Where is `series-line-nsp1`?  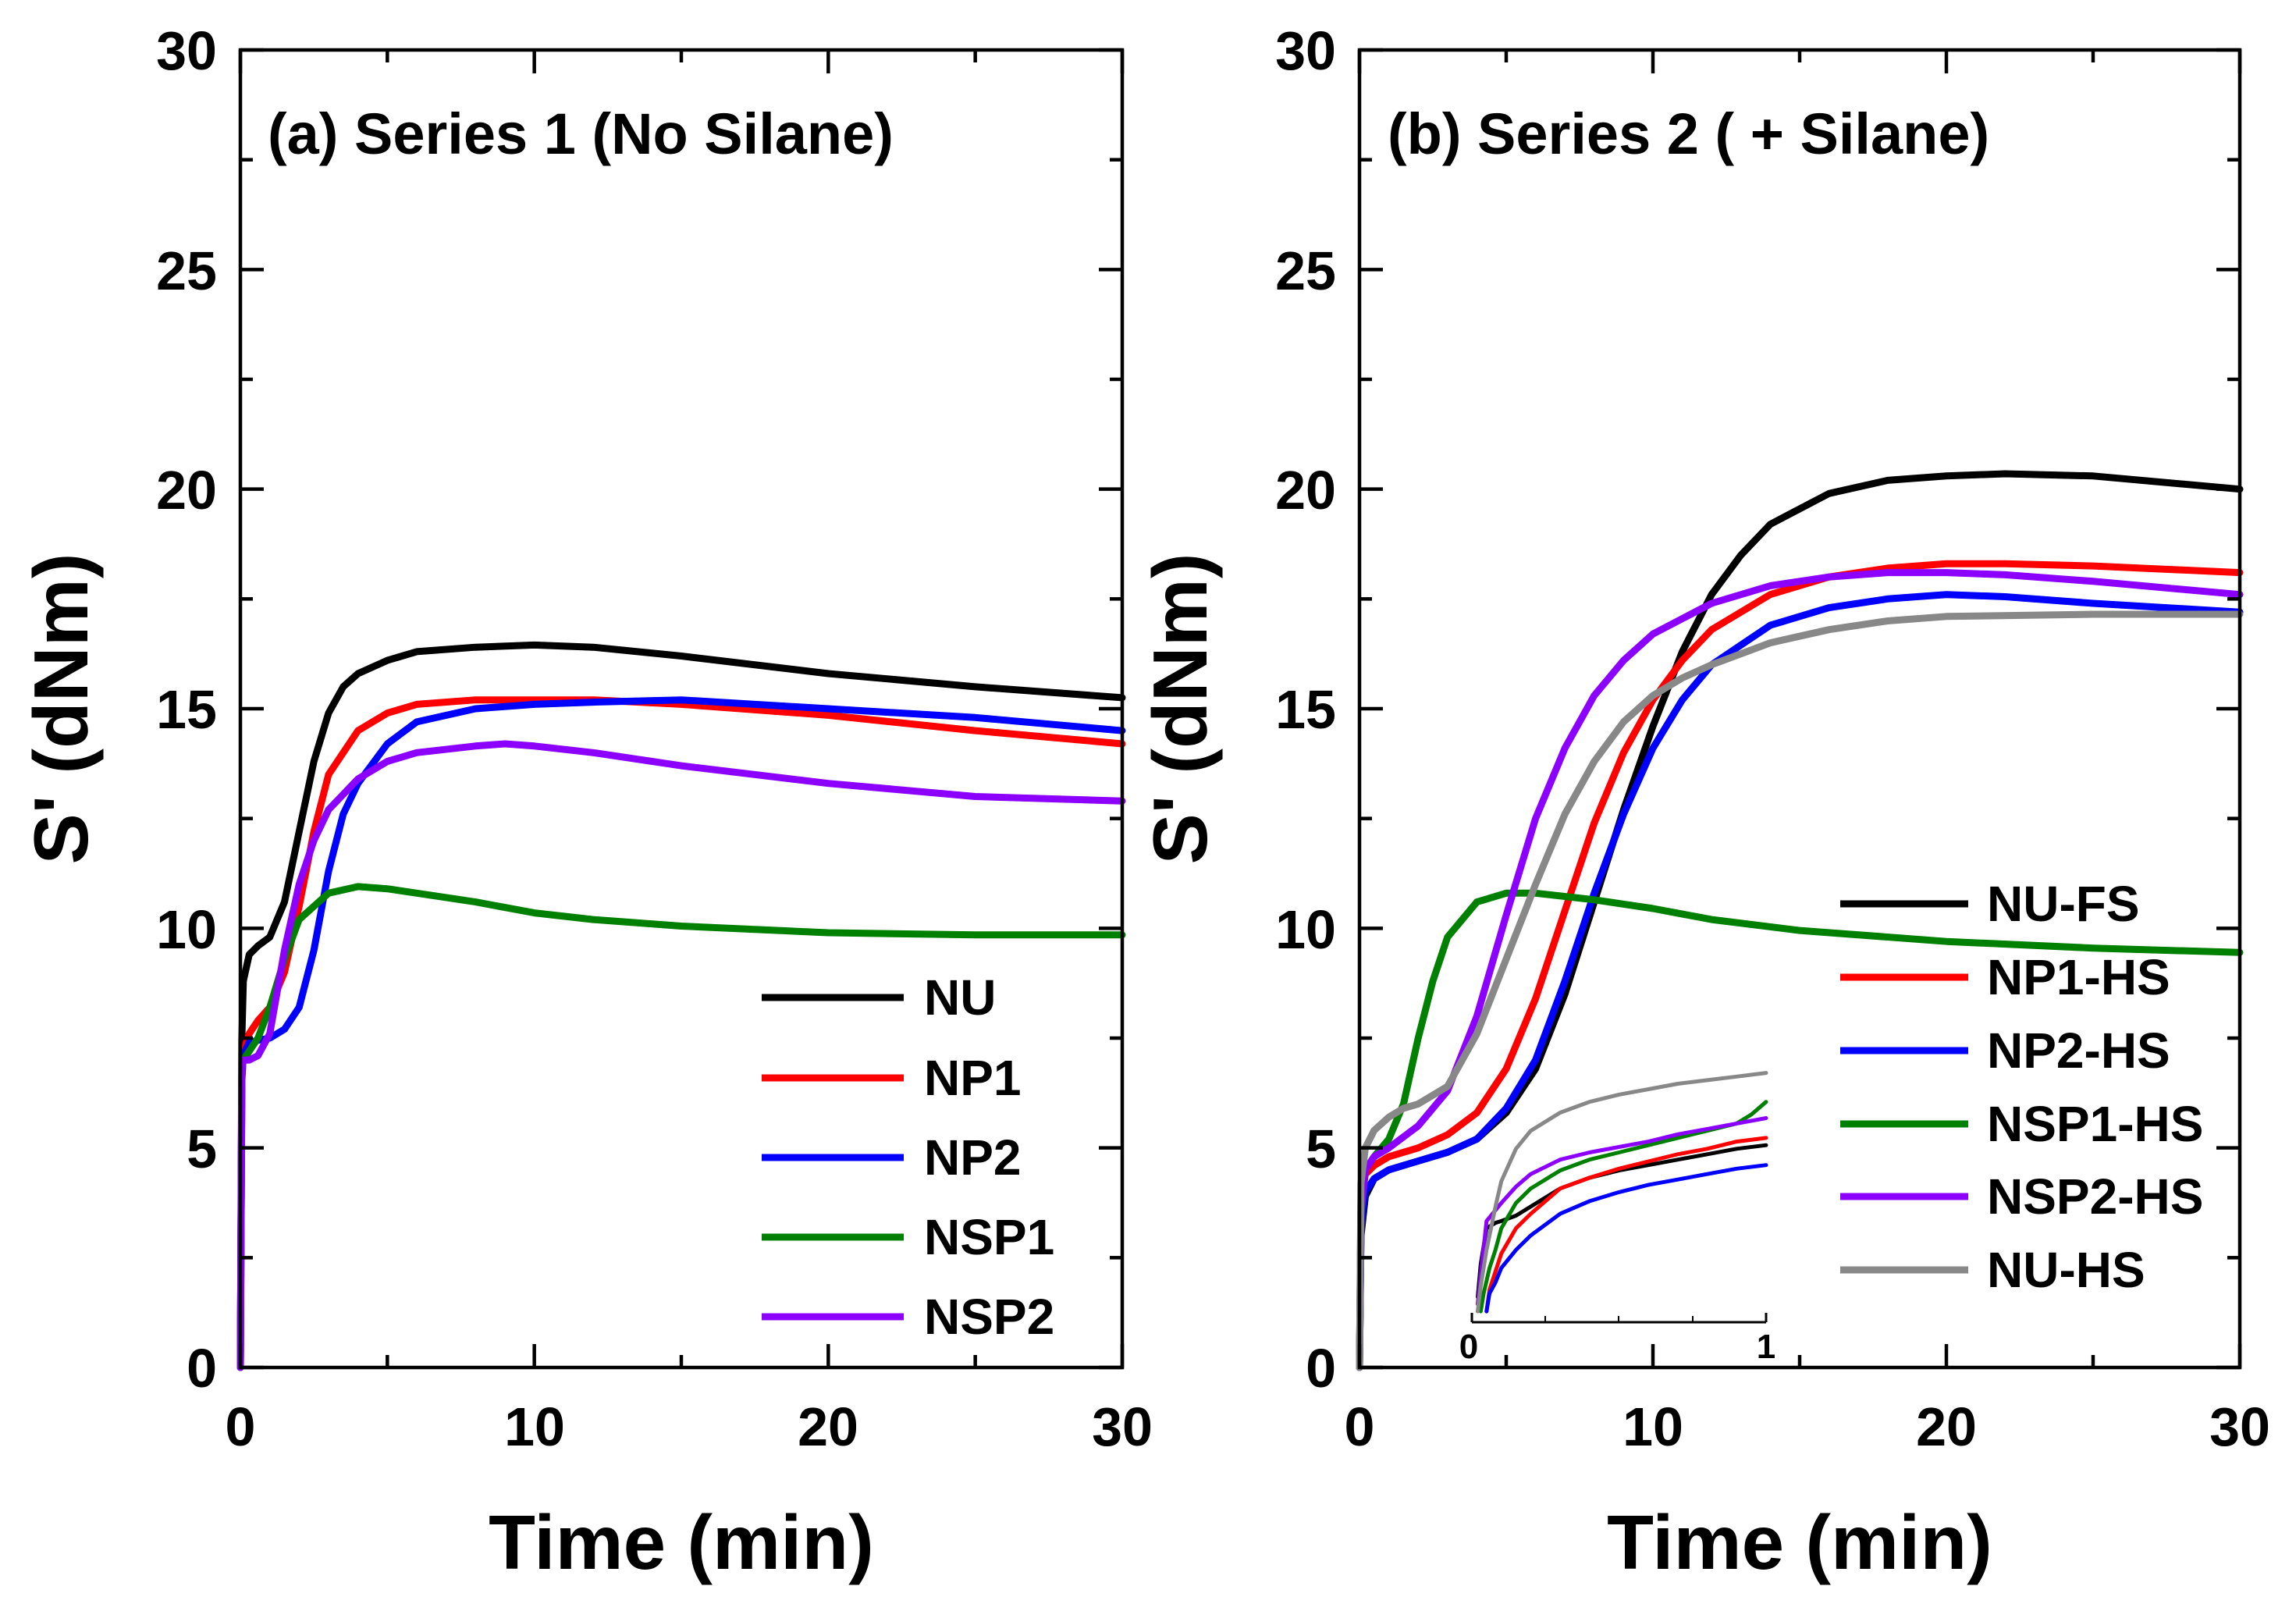
series-line-nsp1 is located at coordinates (681, 1127).